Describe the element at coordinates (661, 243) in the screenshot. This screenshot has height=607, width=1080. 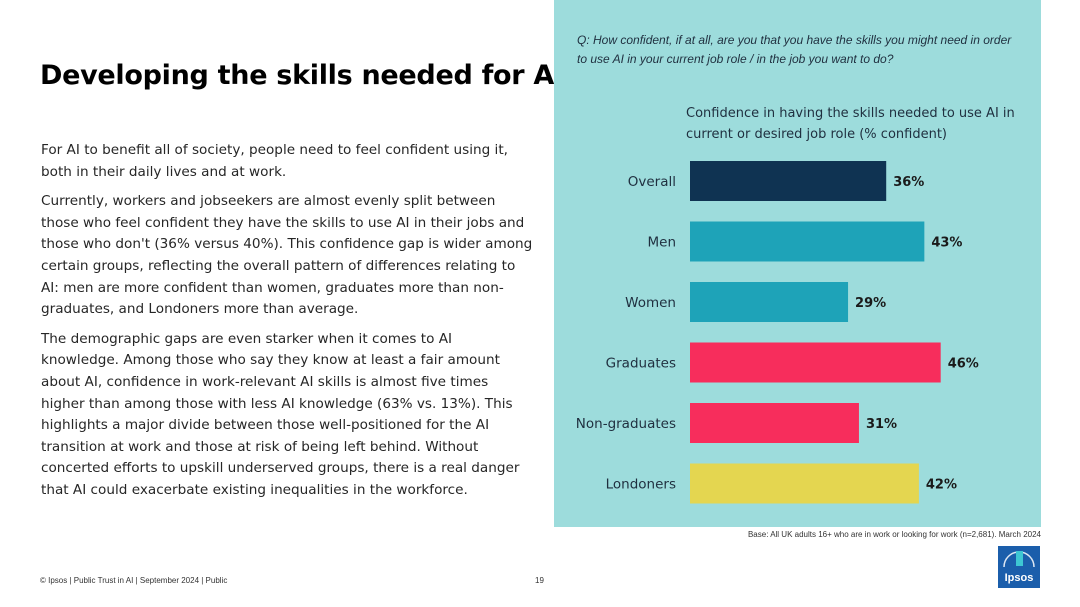
I see `category-label-men: Men` at that location.